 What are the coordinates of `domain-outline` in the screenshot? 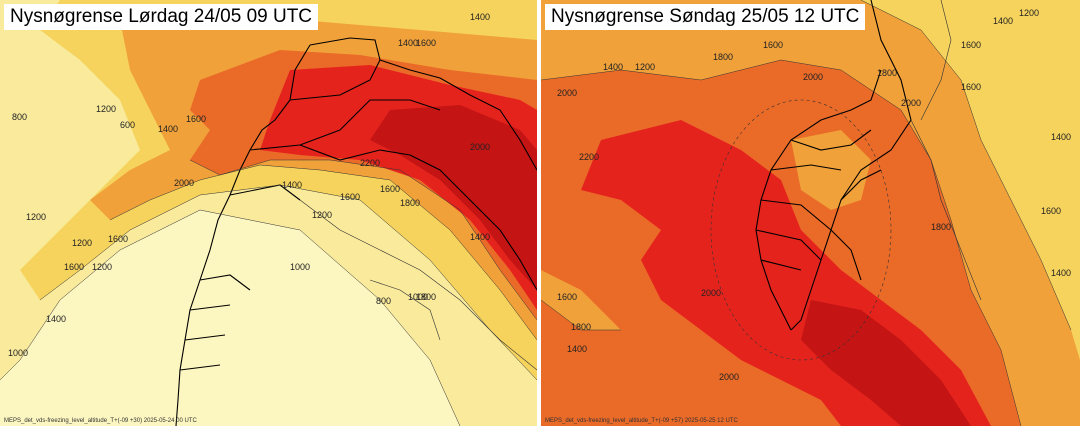 It's located at (801, 230).